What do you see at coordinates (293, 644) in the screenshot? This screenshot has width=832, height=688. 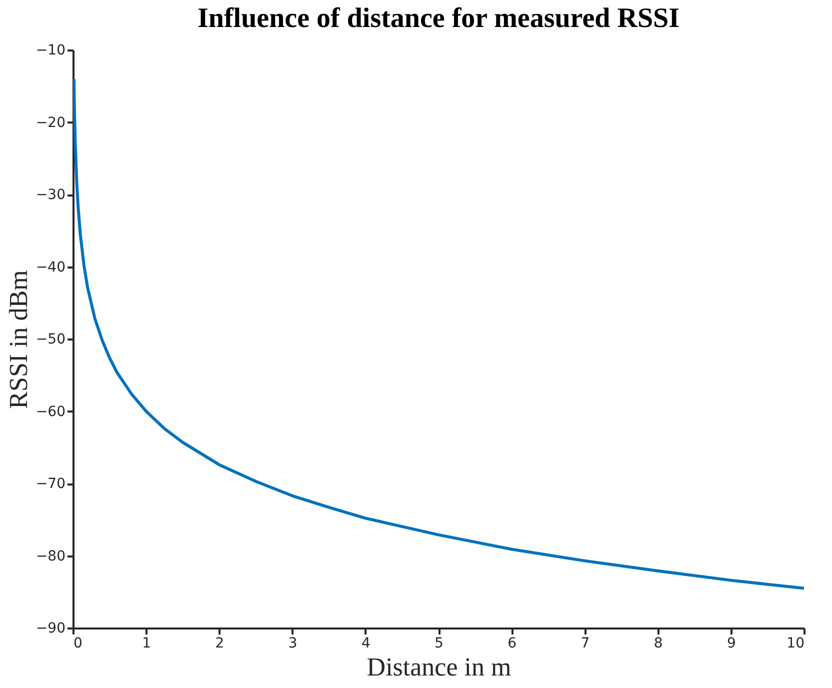 I see `x-tick-label: 3` at bounding box center [293, 644].